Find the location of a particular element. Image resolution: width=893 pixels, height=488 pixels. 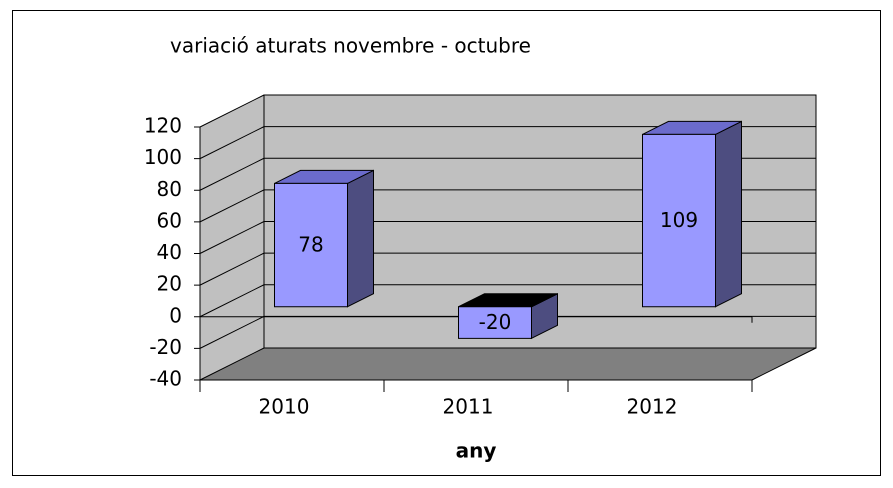

floor is located at coordinates (508, 364).